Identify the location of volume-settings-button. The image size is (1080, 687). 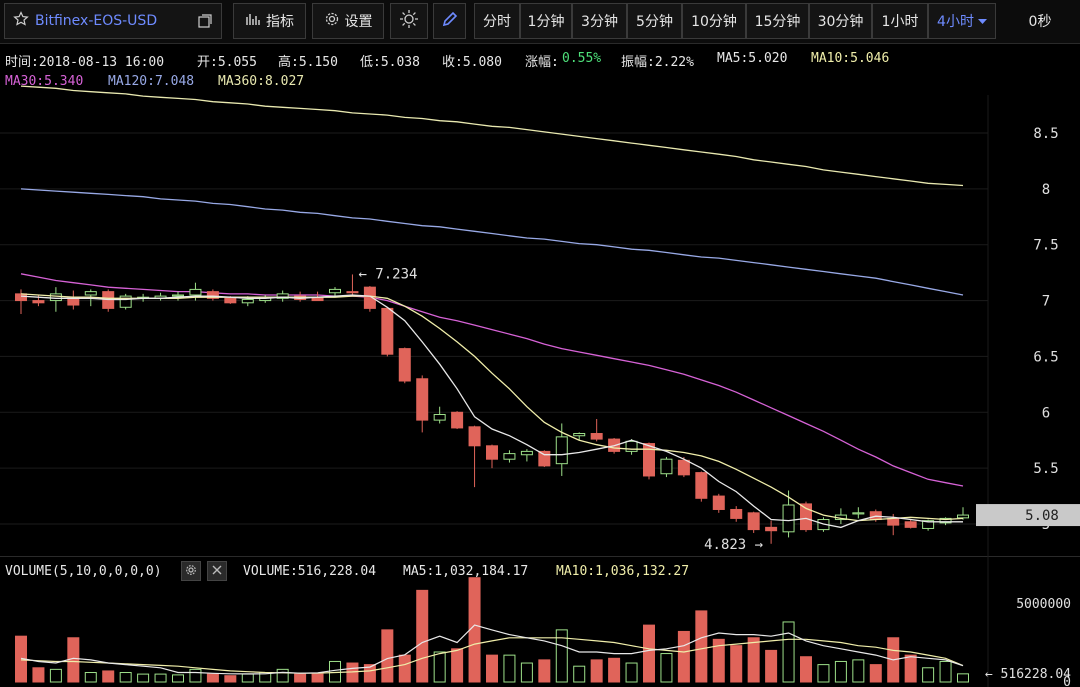
(191, 571).